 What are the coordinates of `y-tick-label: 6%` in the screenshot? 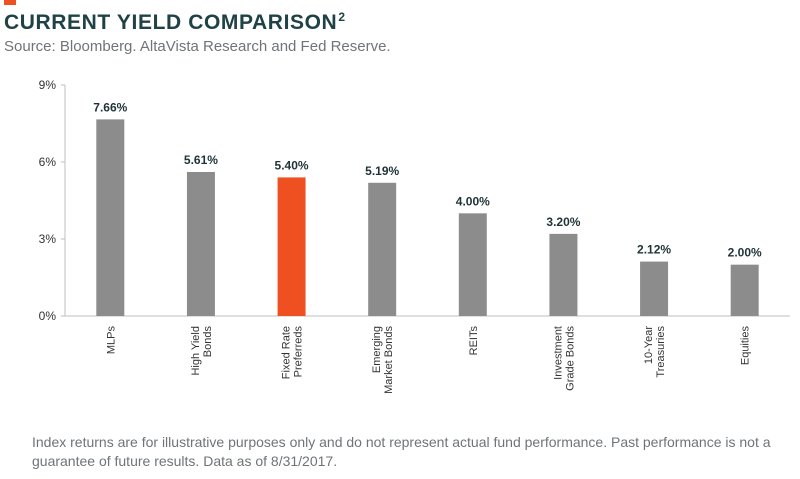 It's located at (48, 162).